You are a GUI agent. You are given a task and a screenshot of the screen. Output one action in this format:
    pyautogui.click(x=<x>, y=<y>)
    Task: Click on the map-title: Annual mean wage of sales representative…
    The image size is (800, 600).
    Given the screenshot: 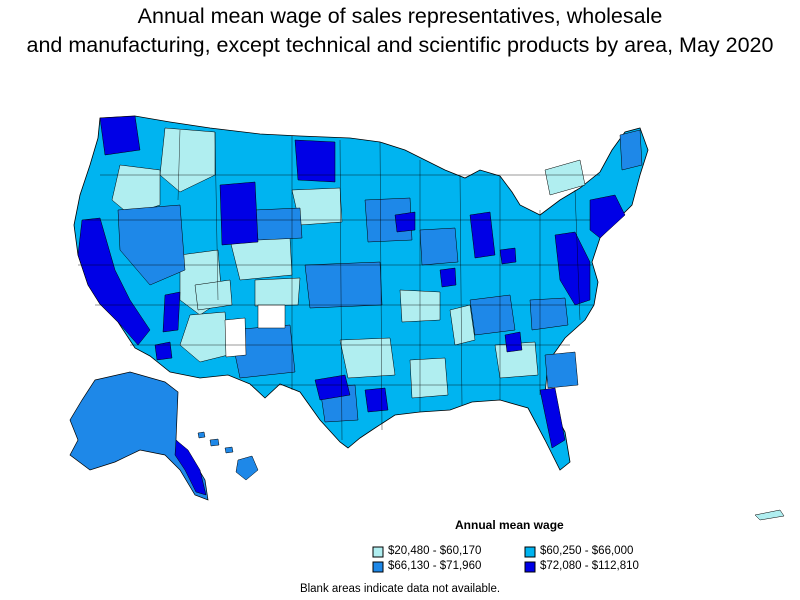 What is the action you would take?
    pyautogui.click(x=400, y=31)
    